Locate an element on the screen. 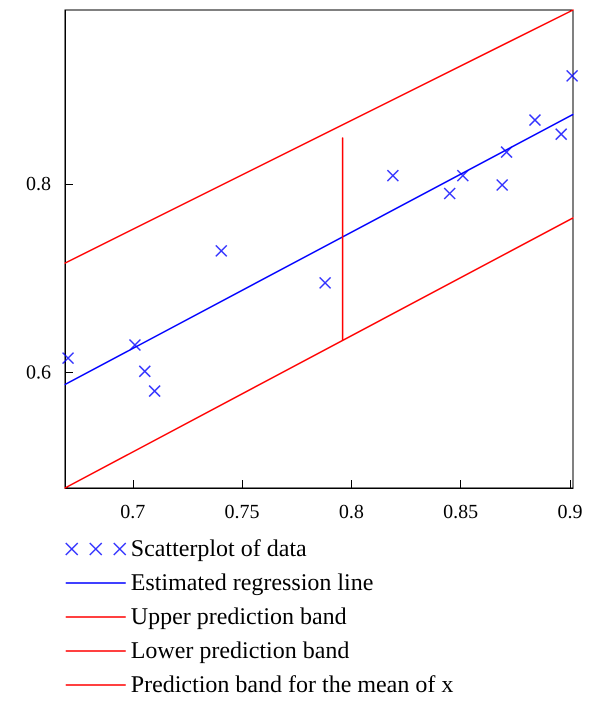  legend-label: Scatterplot of data is located at coordinates (219, 549).